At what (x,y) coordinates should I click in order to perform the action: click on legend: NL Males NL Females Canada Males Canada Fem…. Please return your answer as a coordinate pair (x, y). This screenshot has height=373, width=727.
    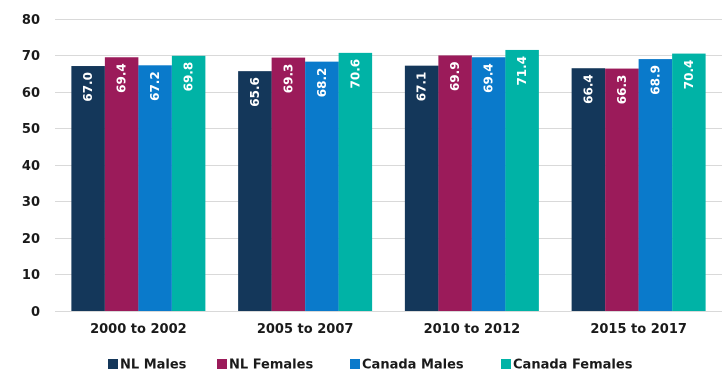
    Looking at the image, I should click on (370, 365).